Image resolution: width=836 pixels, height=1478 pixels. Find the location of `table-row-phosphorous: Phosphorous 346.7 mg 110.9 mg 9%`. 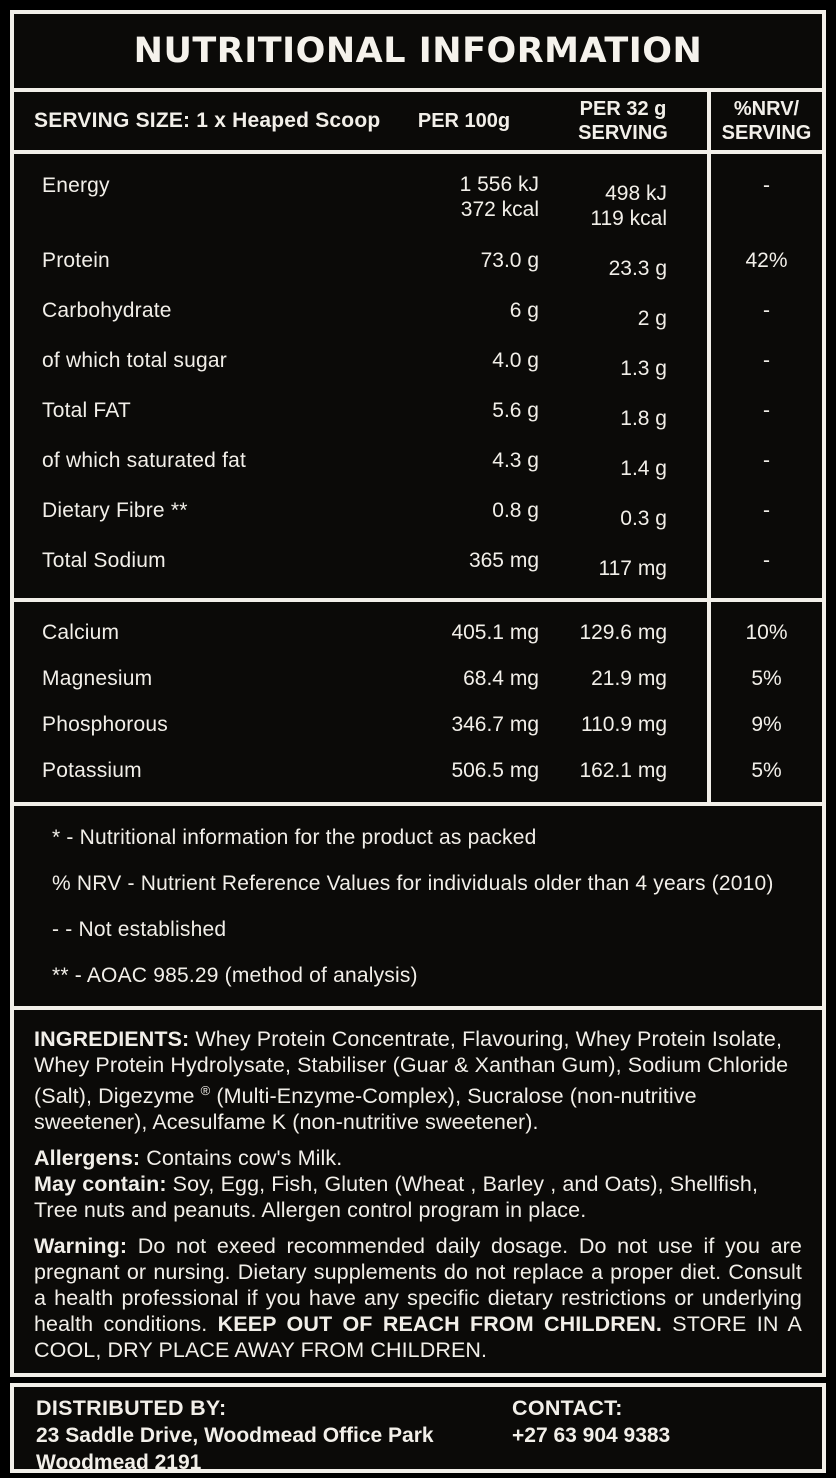

table-row-phosphorous: Phosphorous 346.7 mg 110.9 mg 9% is located at coordinates (418, 725).